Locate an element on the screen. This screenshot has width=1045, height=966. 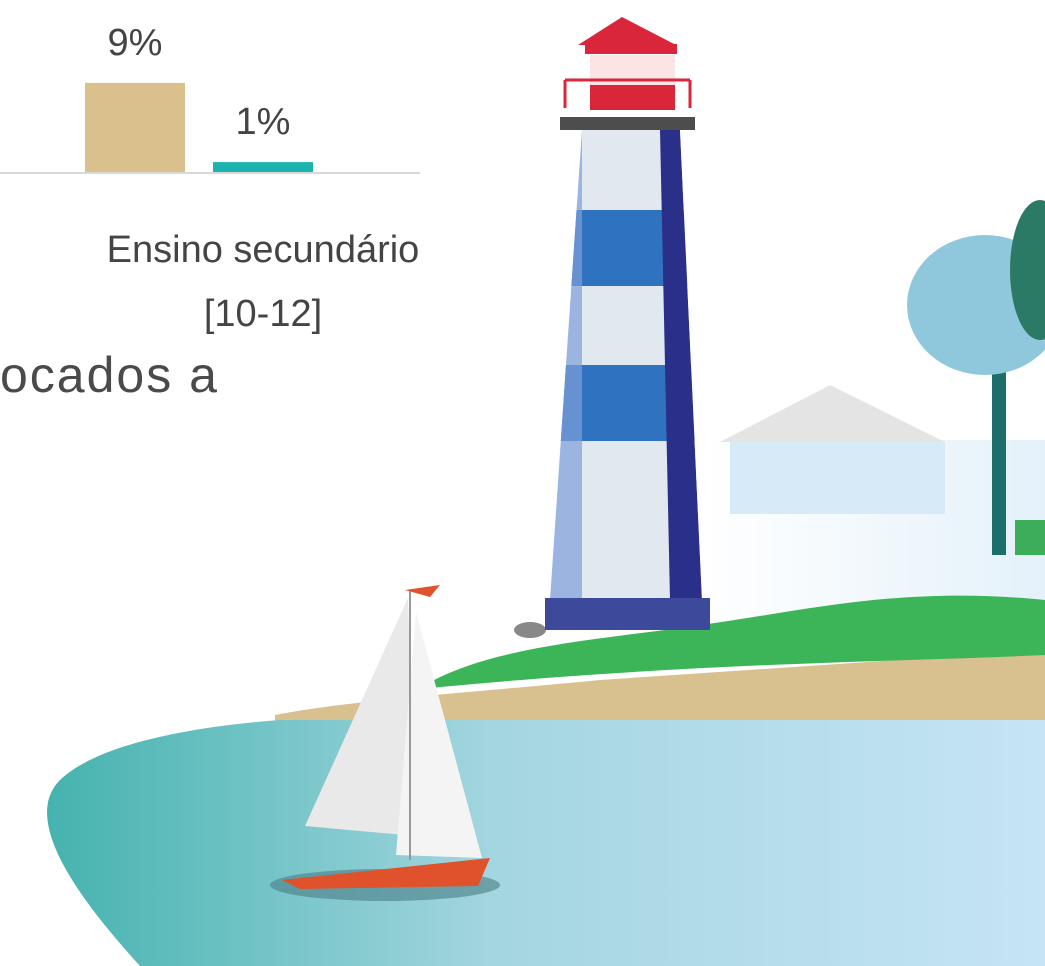
value-label: 1% is located at coordinates (263, 122).